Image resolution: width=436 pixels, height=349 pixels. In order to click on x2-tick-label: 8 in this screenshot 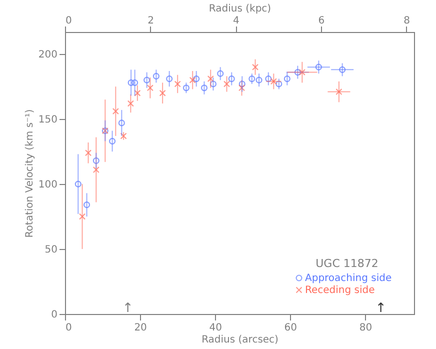, I will do `click(407, 21)`.